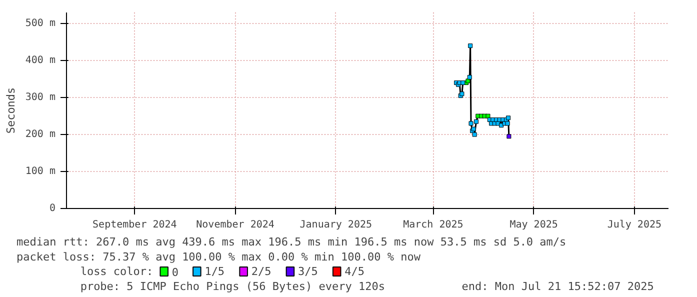  I want to click on text: median rtt: 267.0 ms avg 439.6 ms max 196.5 ms min 196.5 ms now 53.5 ms sd 5.0 am/s, so click(291, 242).